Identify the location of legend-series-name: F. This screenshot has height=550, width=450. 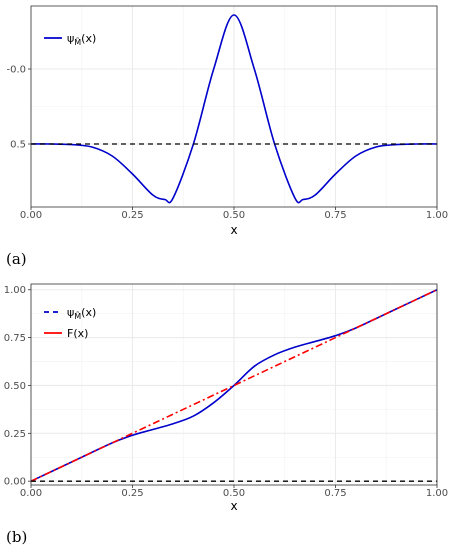
(70, 333).